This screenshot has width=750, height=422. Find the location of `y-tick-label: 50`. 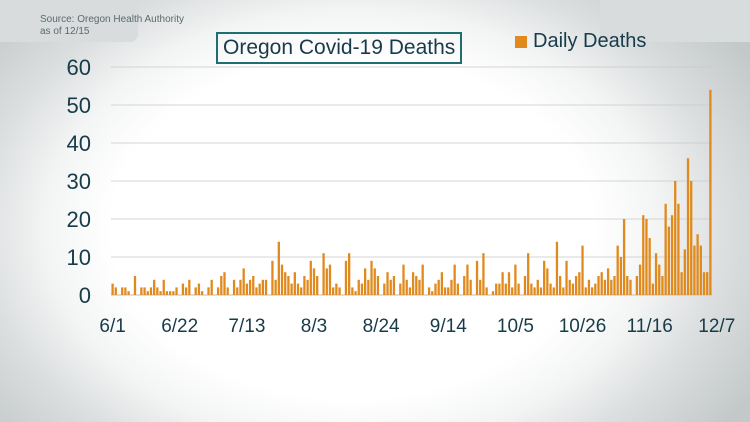

y-tick-label: 50 is located at coordinates (79, 105).